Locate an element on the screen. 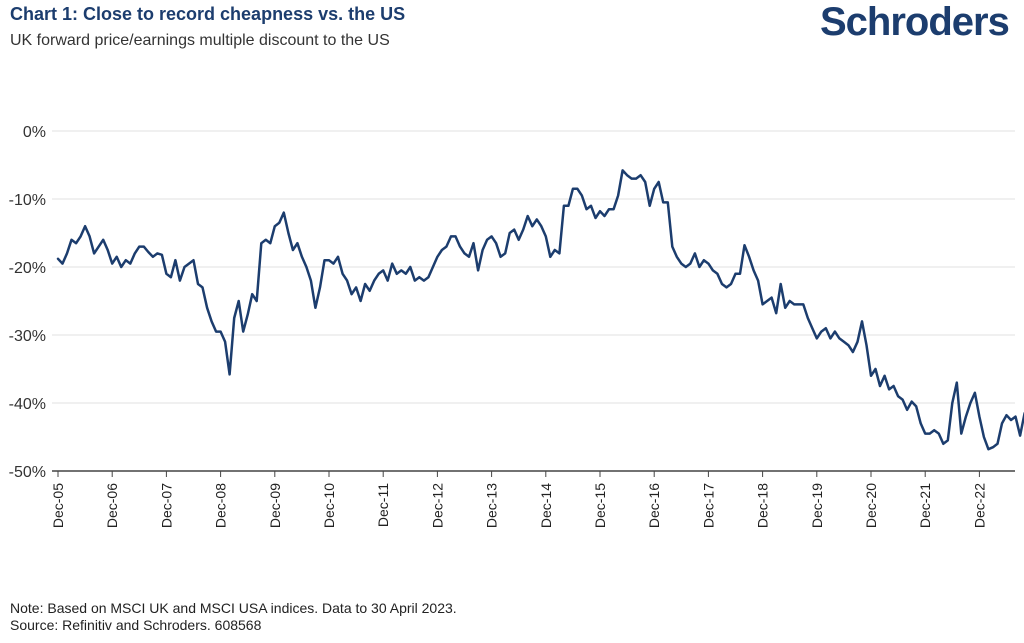 Image resolution: width=1024 pixels, height=643 pixels. x-tick-label: Dec-07 is located at coordinates (166, 505).